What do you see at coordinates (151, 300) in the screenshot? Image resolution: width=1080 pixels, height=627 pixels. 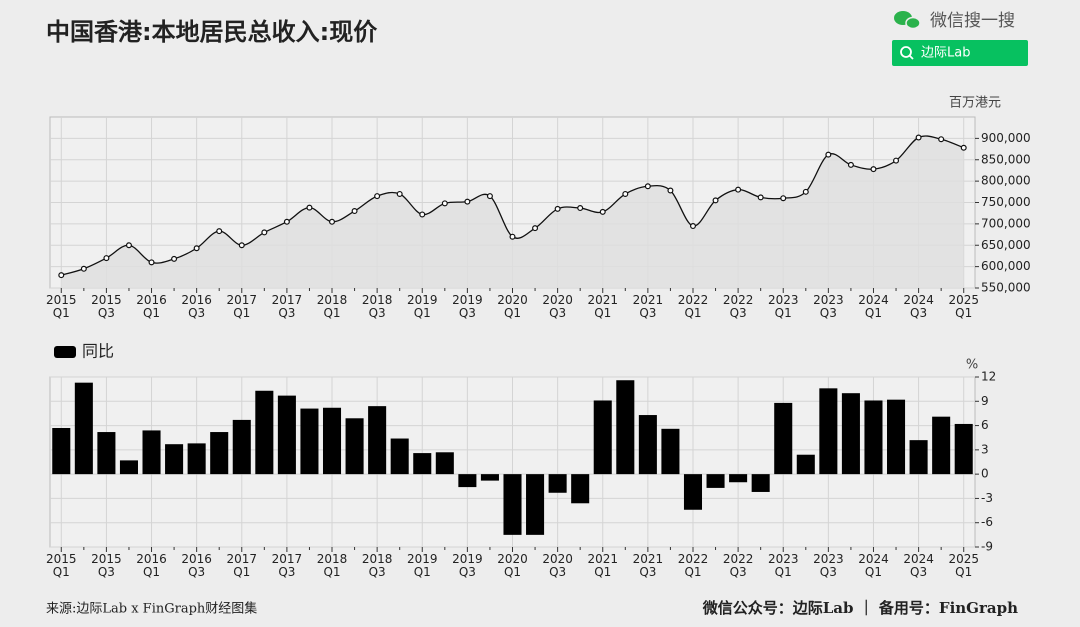 I see `x-tick-label-line: 2016` at bounding box center [151, 300].